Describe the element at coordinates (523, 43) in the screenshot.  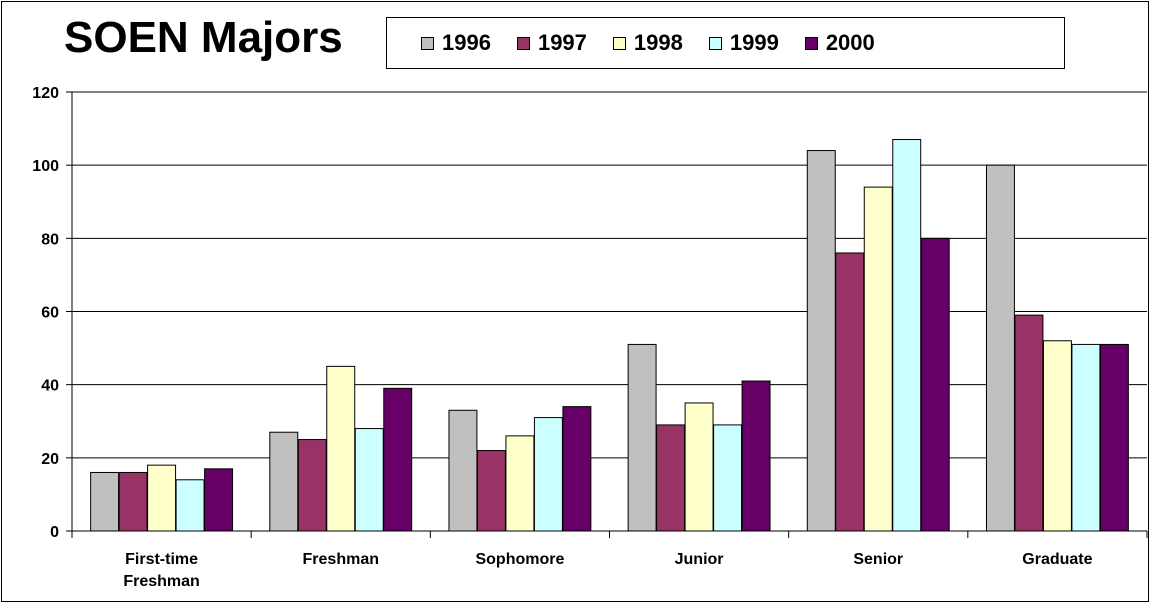
I see `legend-swatch-1997` at that location.